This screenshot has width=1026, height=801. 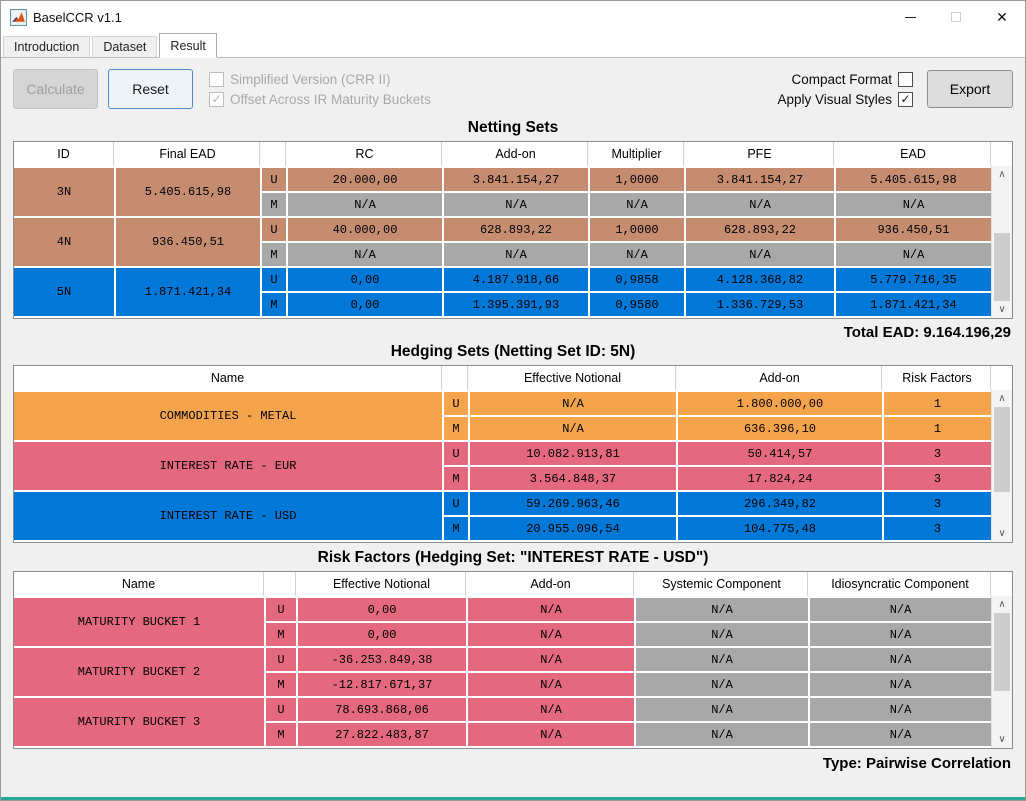 I want to click on risk-row-name: MATURITY BUCKET 2, so click(x=139, y=672).